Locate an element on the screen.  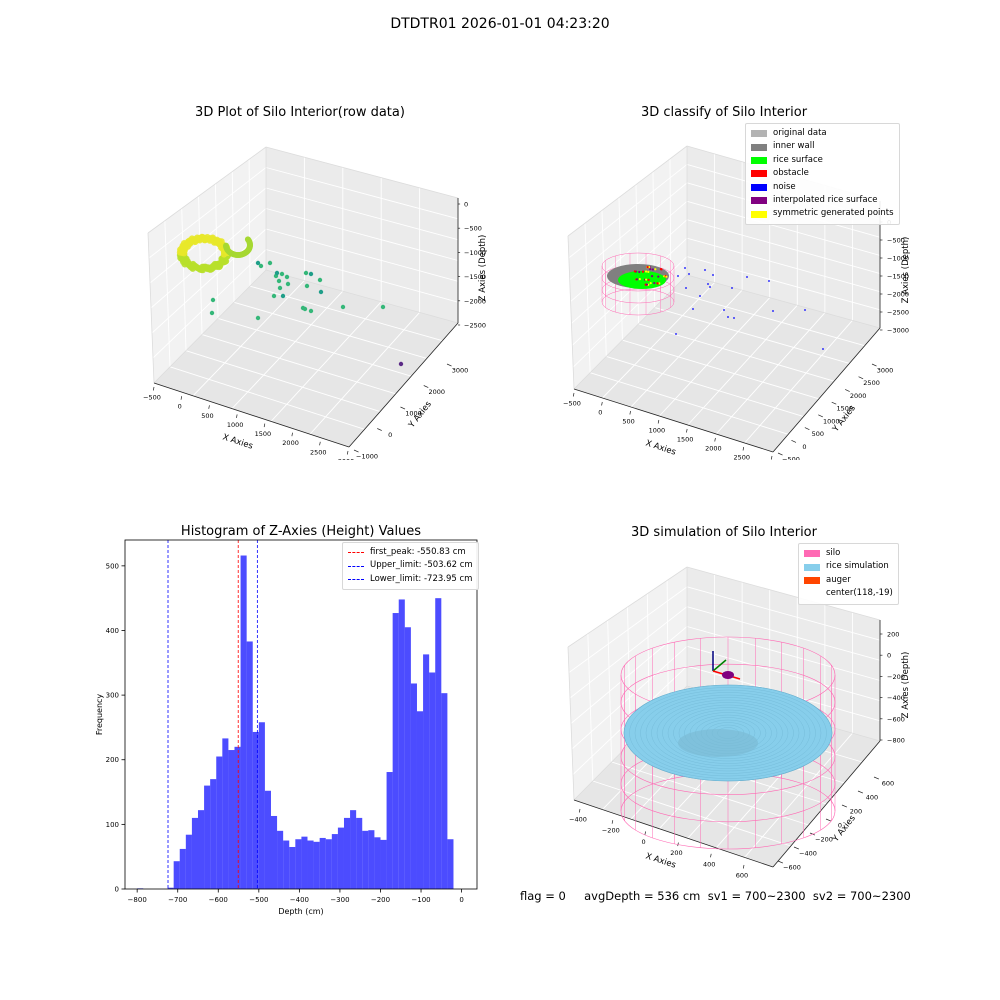
legend-label: noise is located at coordinates (784, 187).